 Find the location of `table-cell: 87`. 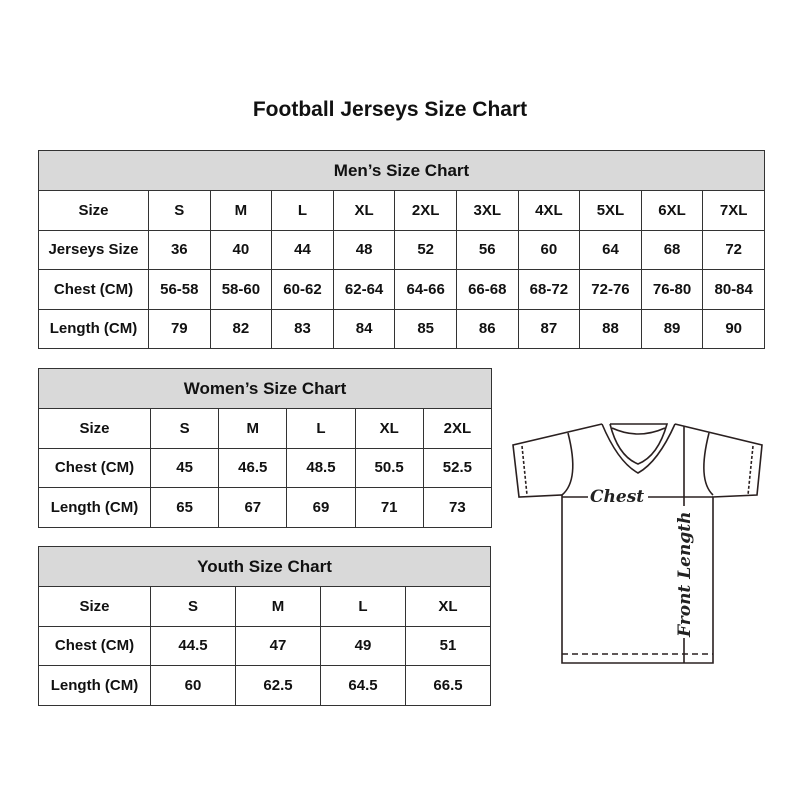

table-cell: 87 is located at coordinates (549, 328).